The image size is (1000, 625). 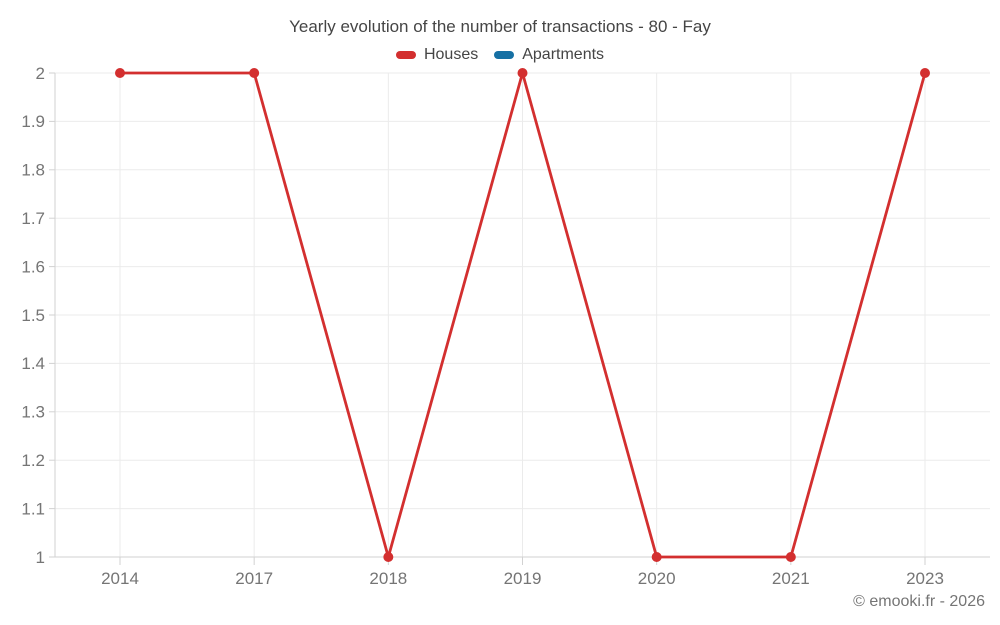 I want to click on chart-legend: Houses Apartments, so click(x=500, y=55).